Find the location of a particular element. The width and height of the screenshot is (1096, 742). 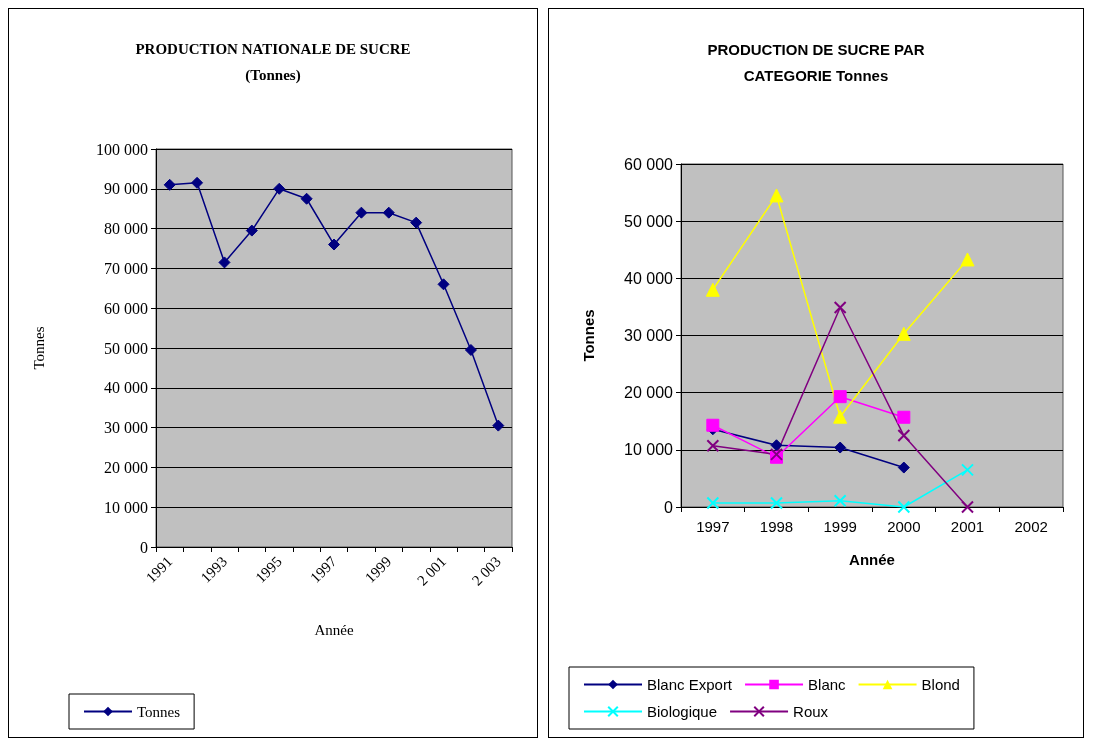

legend-label: Tonnes is located at coordinates (159, 711).